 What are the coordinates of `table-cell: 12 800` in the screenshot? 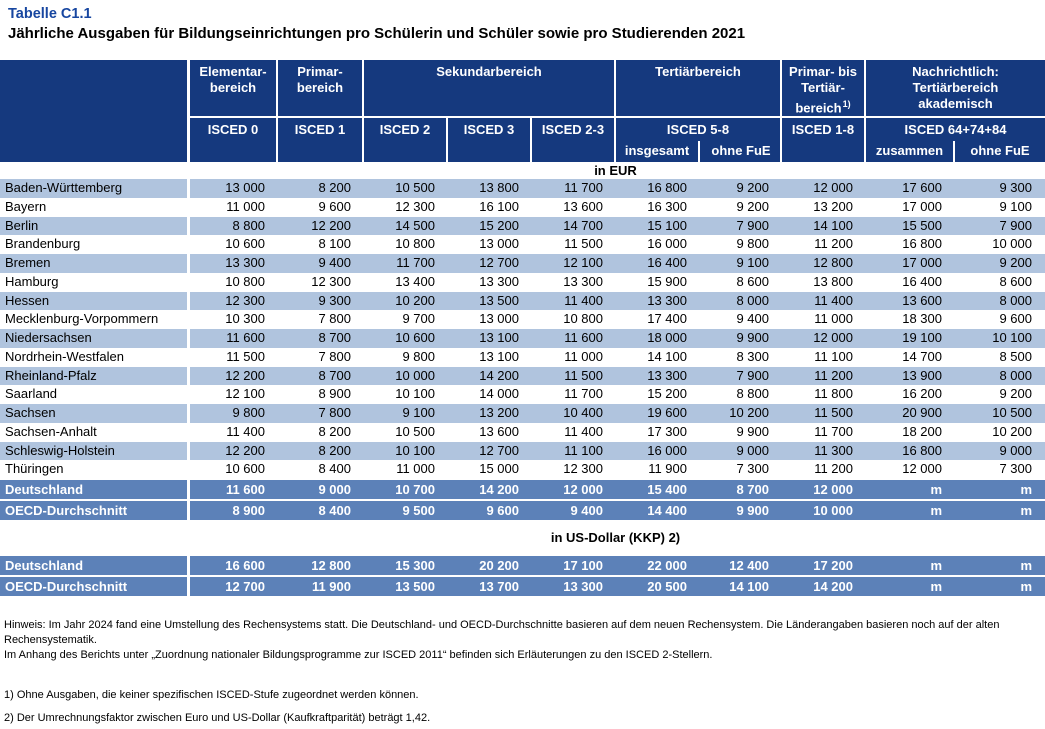 It's located at (824, 263).